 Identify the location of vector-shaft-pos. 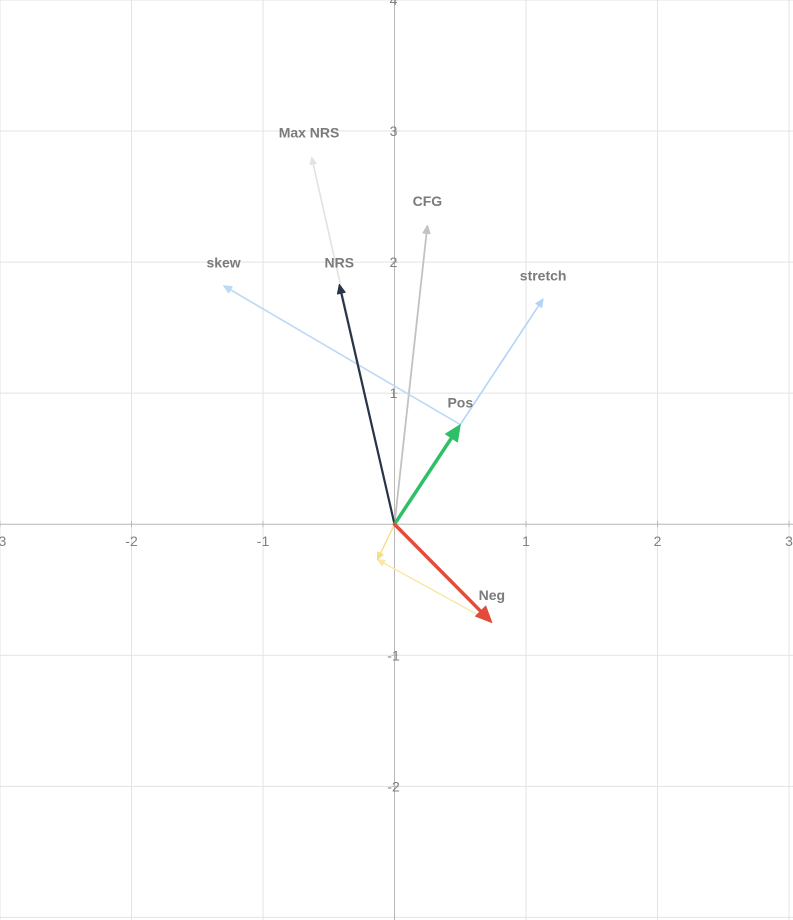
(424, 478).